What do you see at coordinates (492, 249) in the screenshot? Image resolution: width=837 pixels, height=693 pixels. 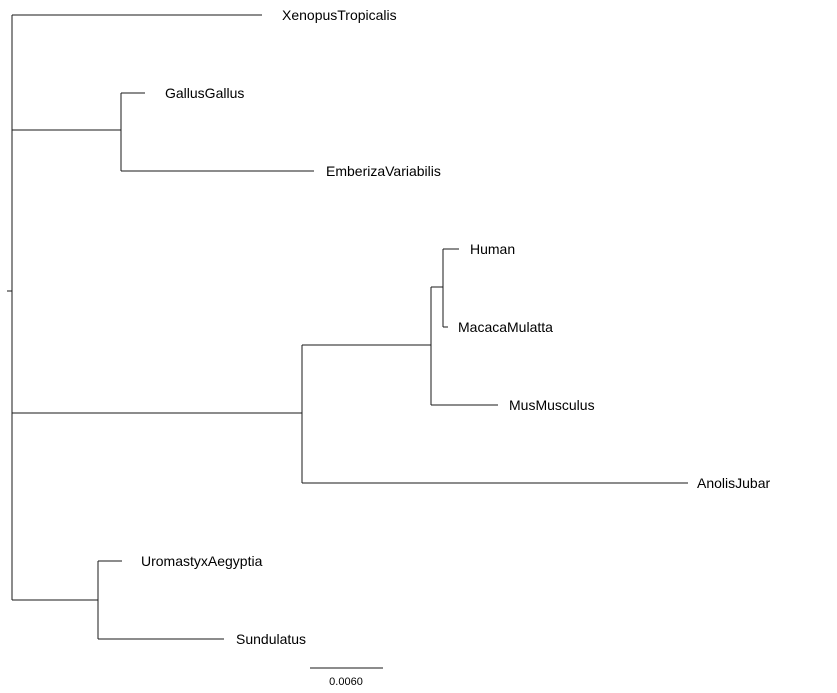 I see `leaf-label-human: Human` at bounding box center [492, 249].